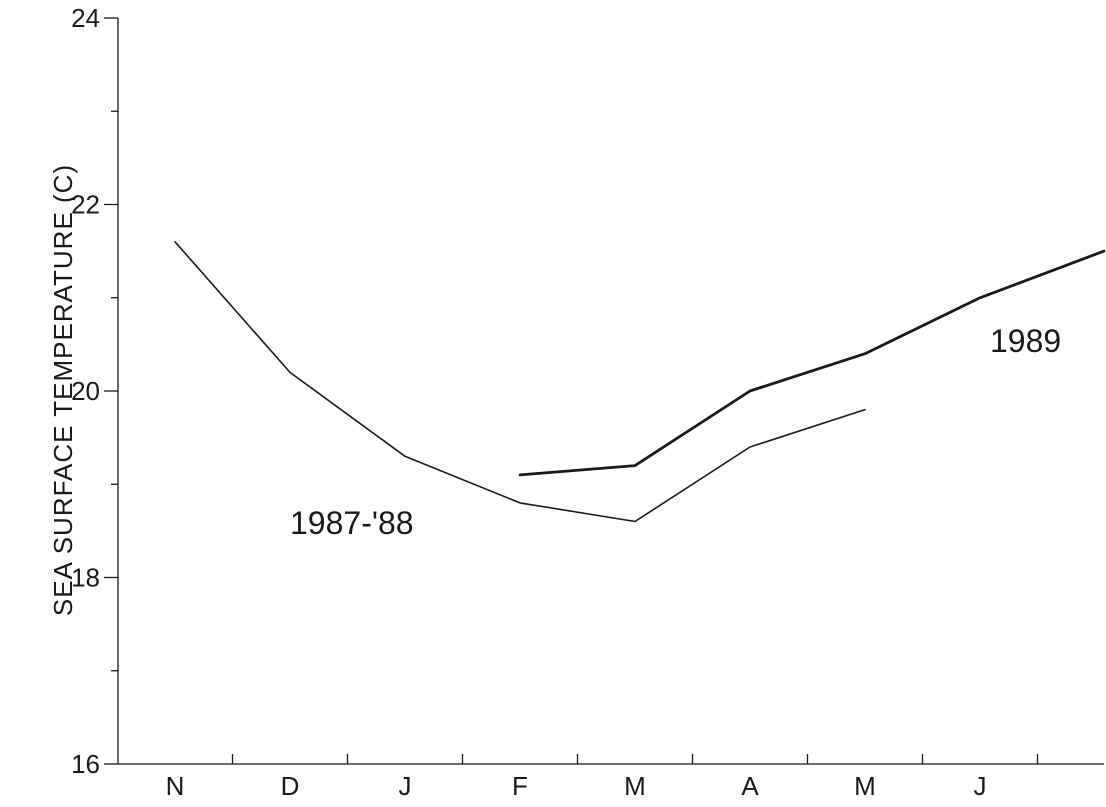  I want to click on y-tick-label: 24, so click(85, 18).